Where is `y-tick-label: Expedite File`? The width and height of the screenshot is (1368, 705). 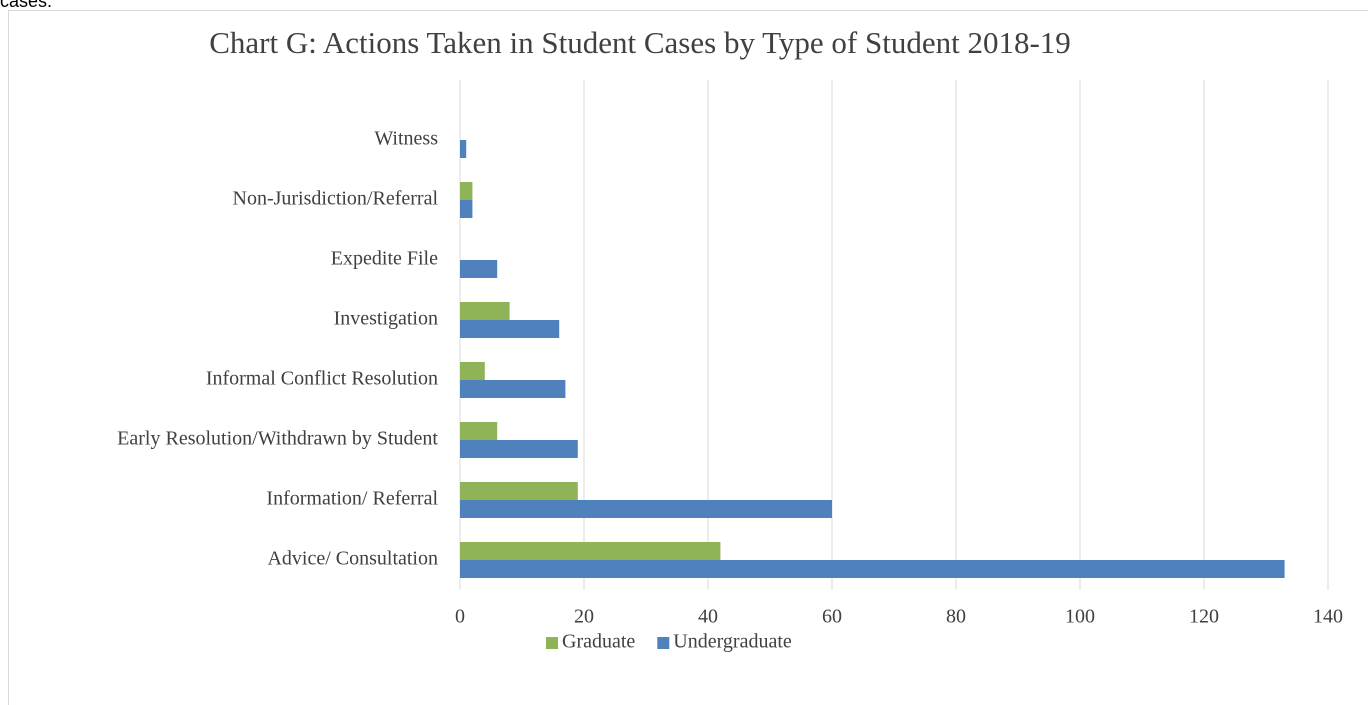
y-tick-label: Expedite File is located at coordinates (384, 259).